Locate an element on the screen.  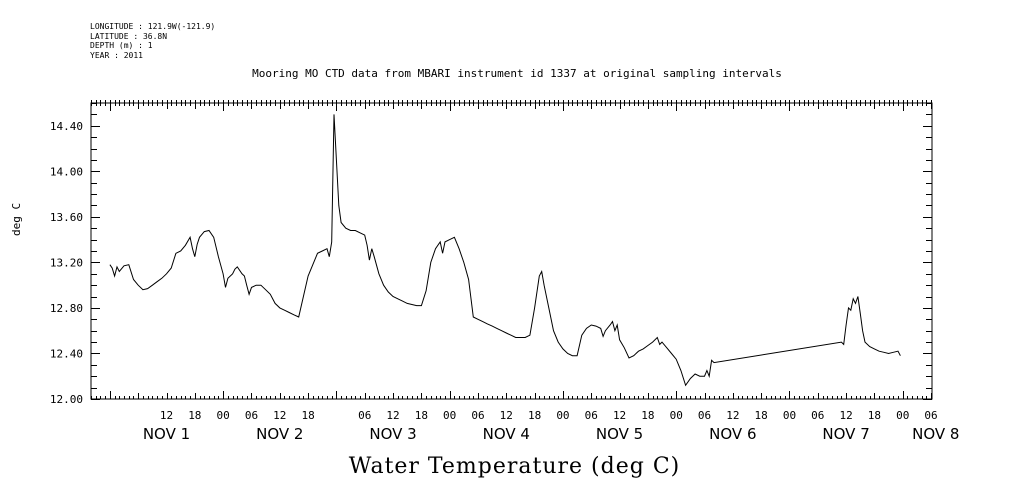
latitude-text: LATITUDE : 36.8N is located at coordinates (129, 36).